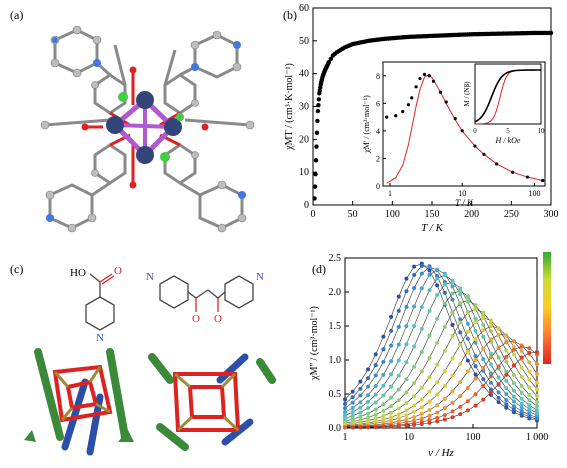 The image size is (567, 468). What do you see at coordinates (335, 360) in the screenshot?
I see `y-tick-label: 1.0` at bounding box center [335, 360].